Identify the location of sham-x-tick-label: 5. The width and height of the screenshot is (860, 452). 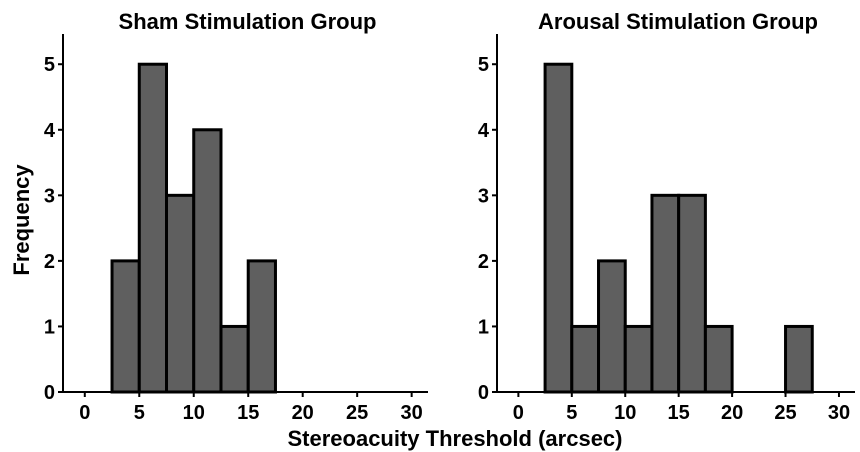
(139, 413).